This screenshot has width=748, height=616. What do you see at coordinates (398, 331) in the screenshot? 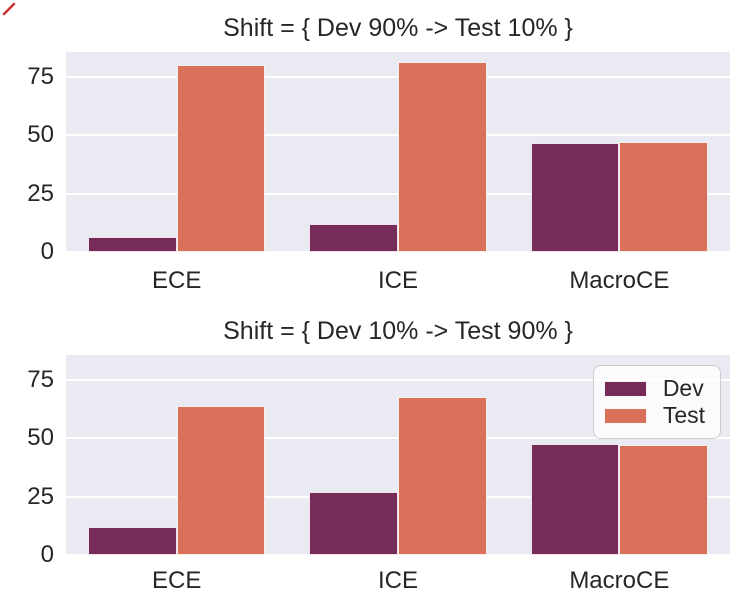
I see `panel-title: Shift = { Dev 10% -> Test 90% }` at bounding box center [398, 331].